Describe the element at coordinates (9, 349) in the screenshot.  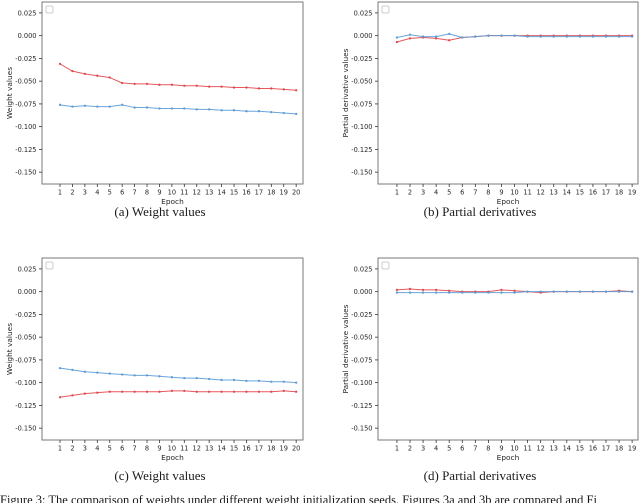
I see `svg-text: Weight values` at that location.